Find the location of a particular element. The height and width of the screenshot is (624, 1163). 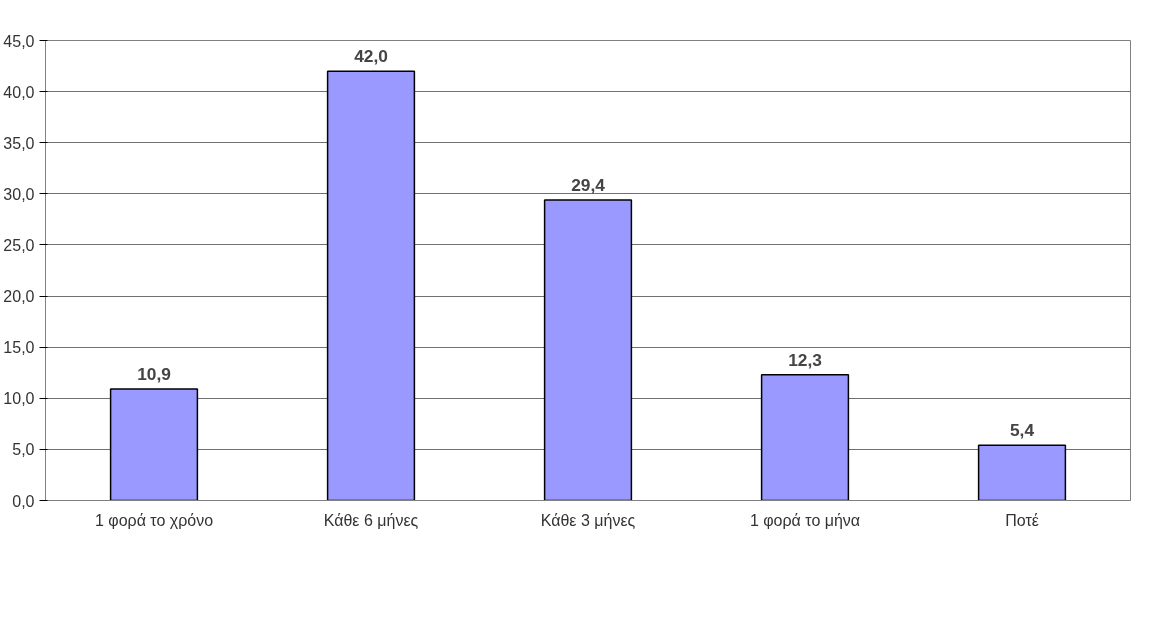

data-label: 12,3 is located at coordinates (805, 359).